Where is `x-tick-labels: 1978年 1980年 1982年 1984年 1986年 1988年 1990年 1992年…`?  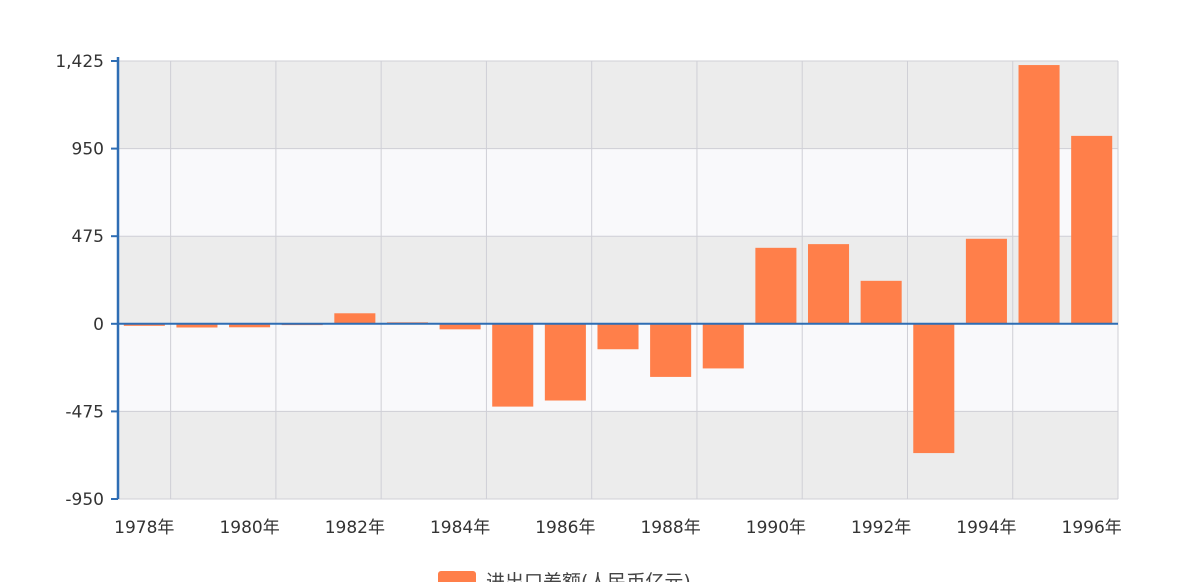
x-tick-labels: 1978年 1980年 1982年 1984年 1986年 1988年 1990年 1992年… is located at coordinates (618, 528).